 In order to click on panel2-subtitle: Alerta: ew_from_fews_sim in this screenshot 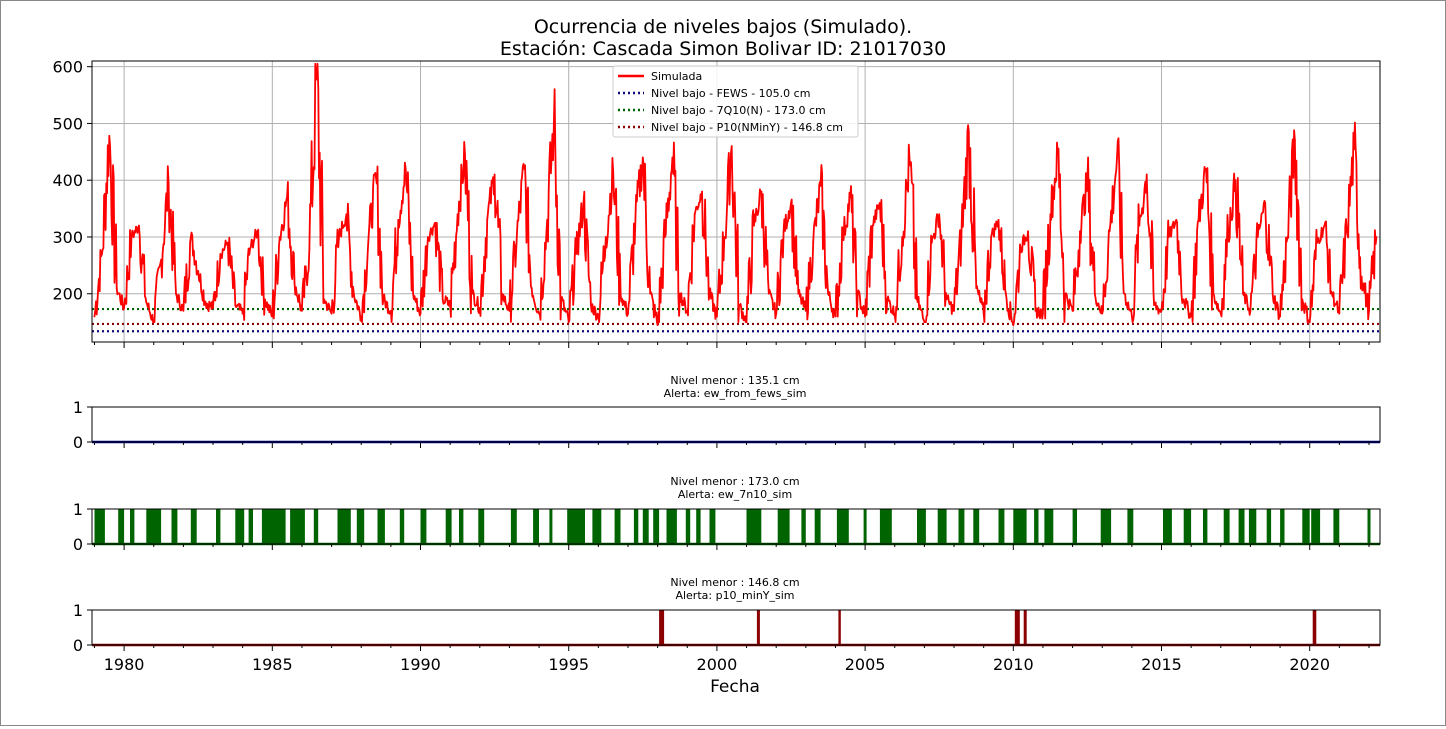, I will do `click(735, 393)`.